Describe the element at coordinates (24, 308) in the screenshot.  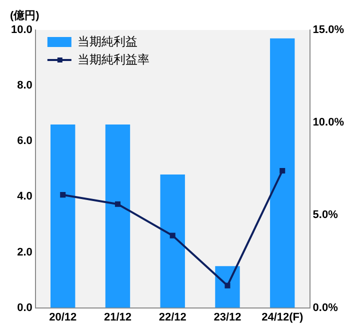
I see `y-tick-label: 0.0` at that location.